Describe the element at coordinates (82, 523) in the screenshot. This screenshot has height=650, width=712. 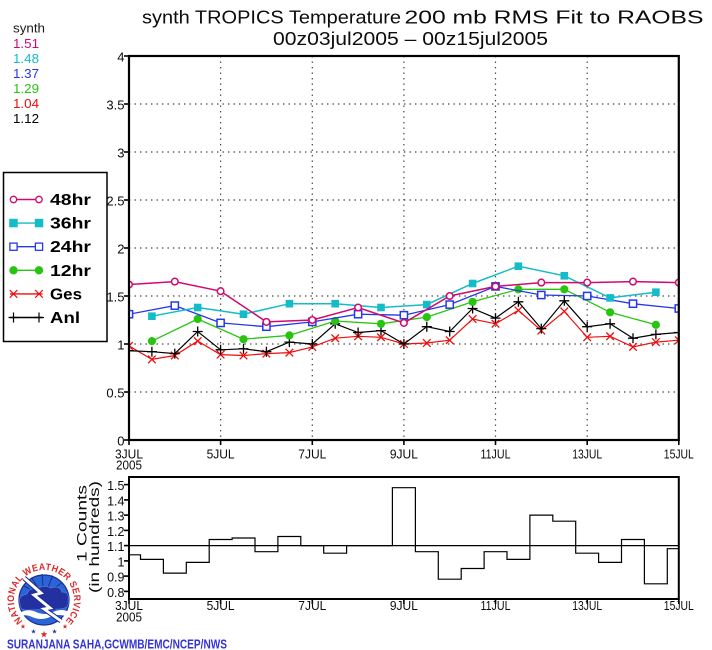
I see `svg-text: 1 Counts` at that location.